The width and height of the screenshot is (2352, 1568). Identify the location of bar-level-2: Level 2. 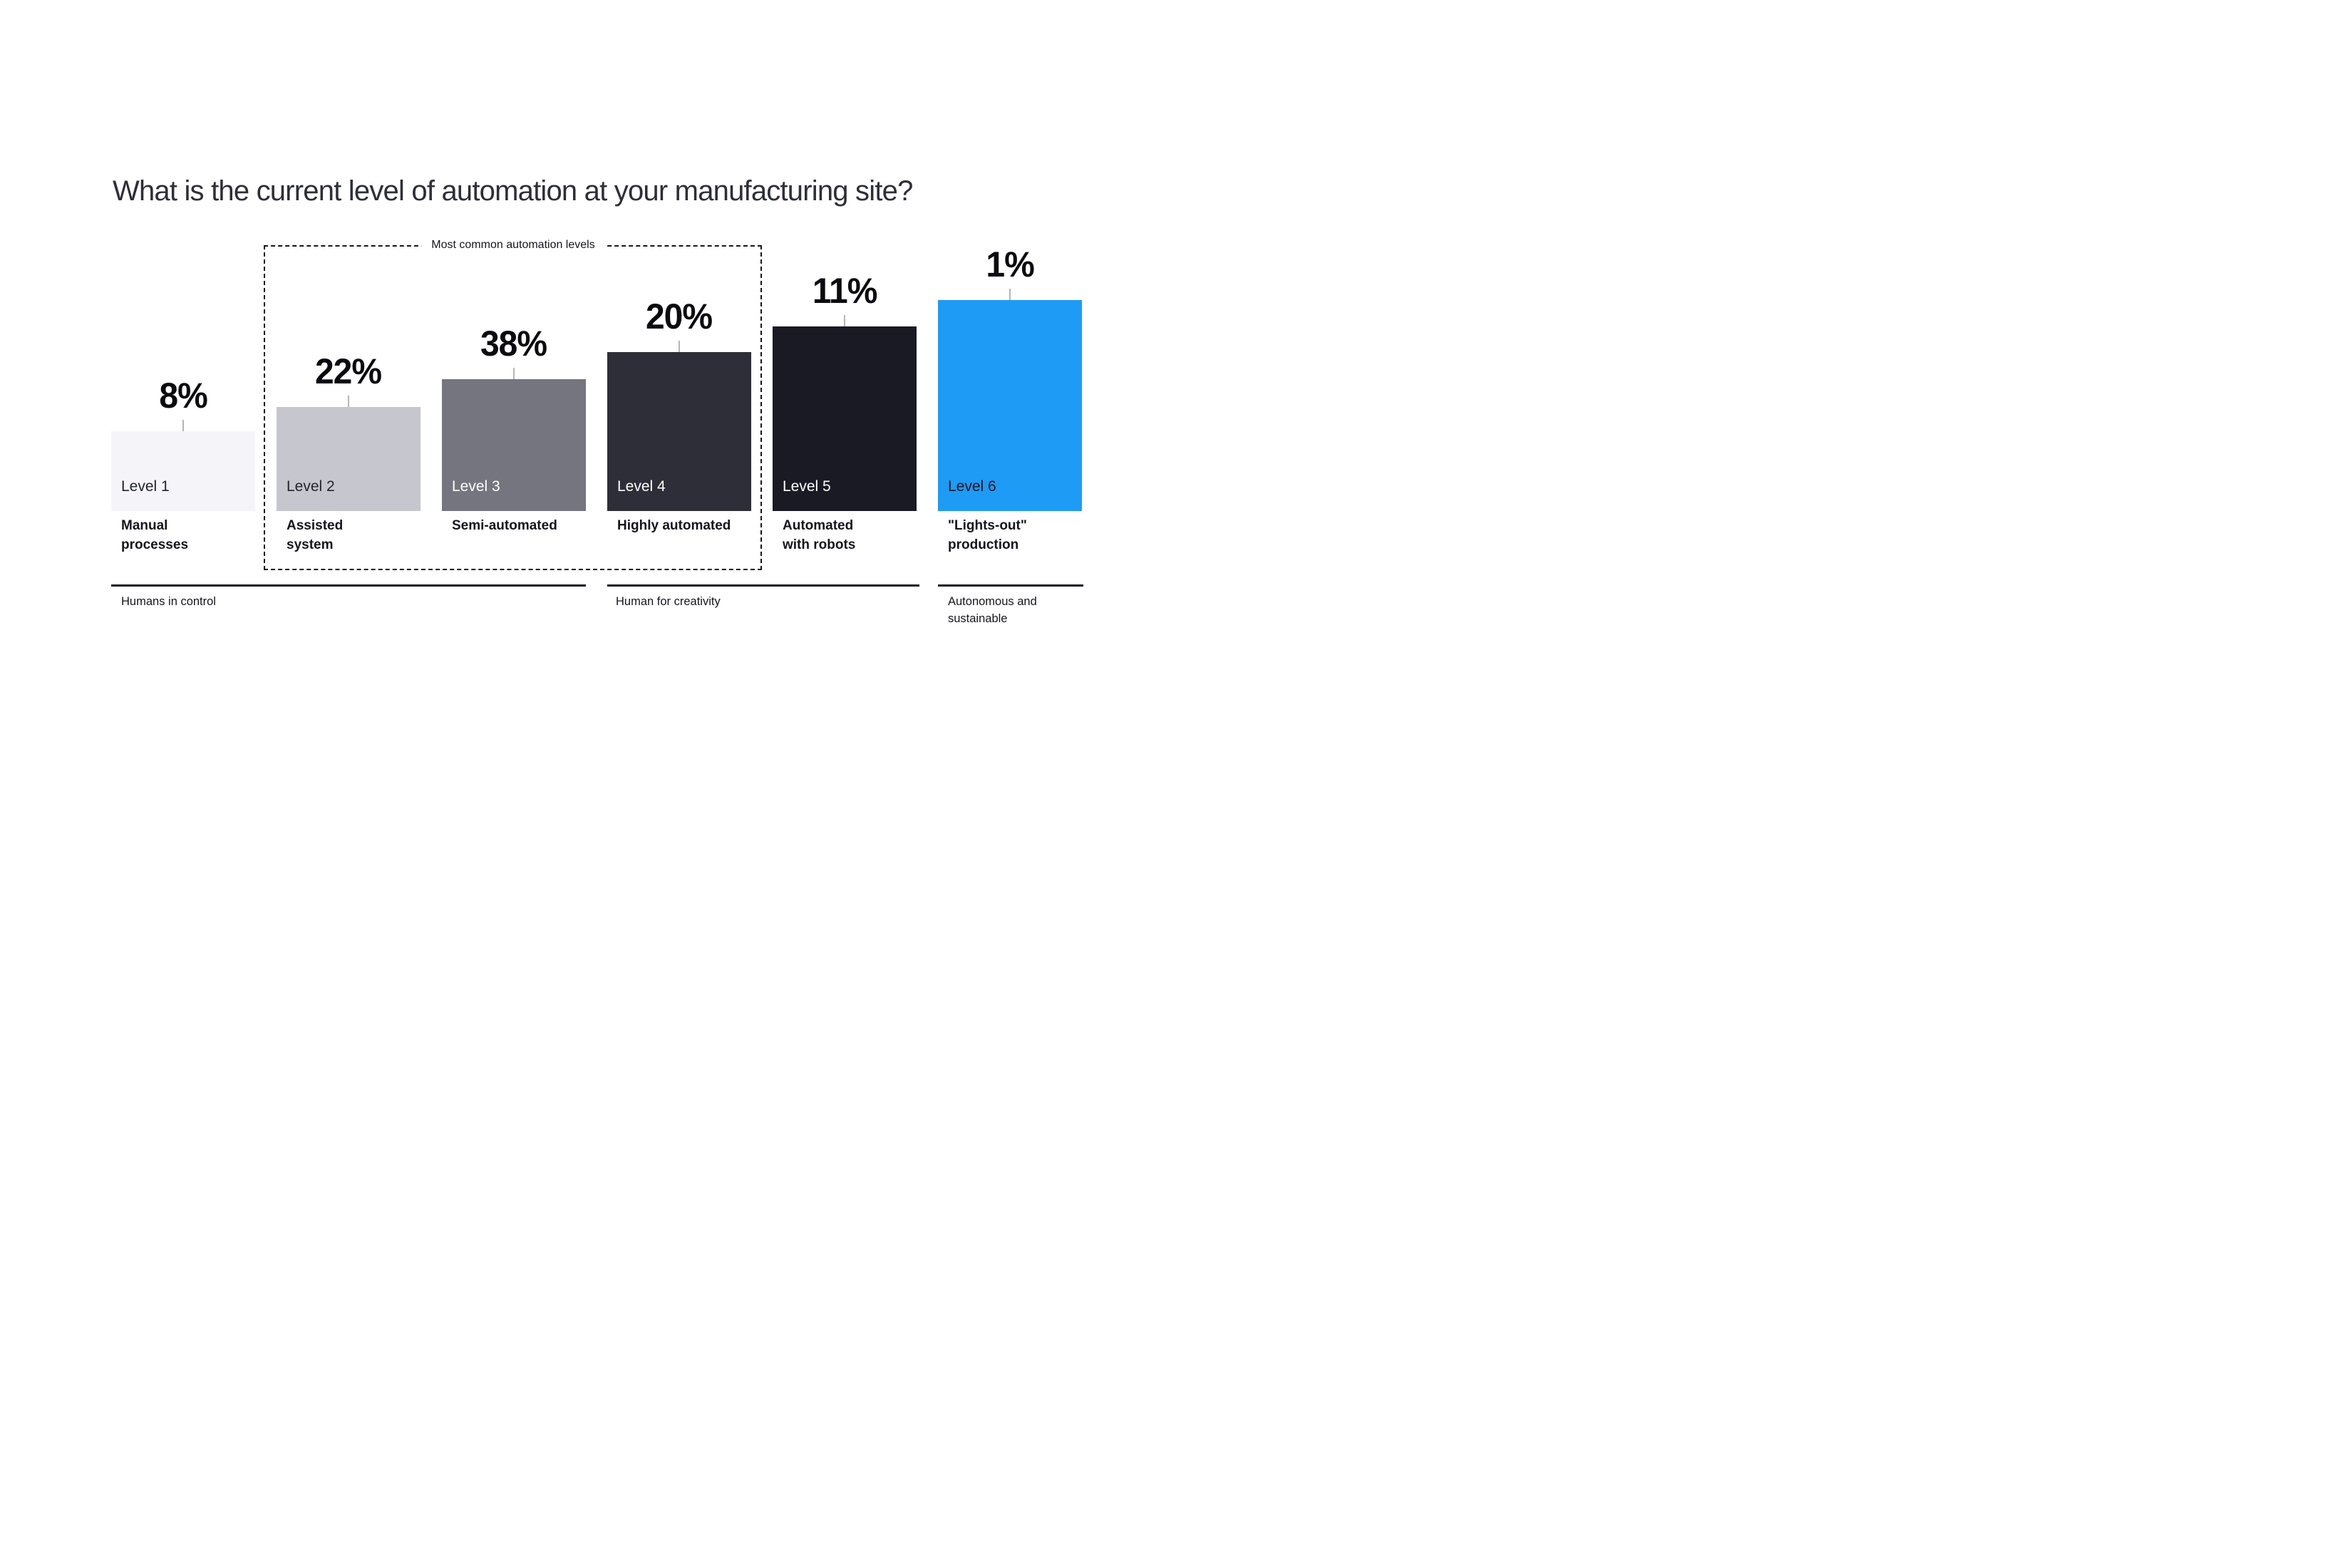
(349, 459).